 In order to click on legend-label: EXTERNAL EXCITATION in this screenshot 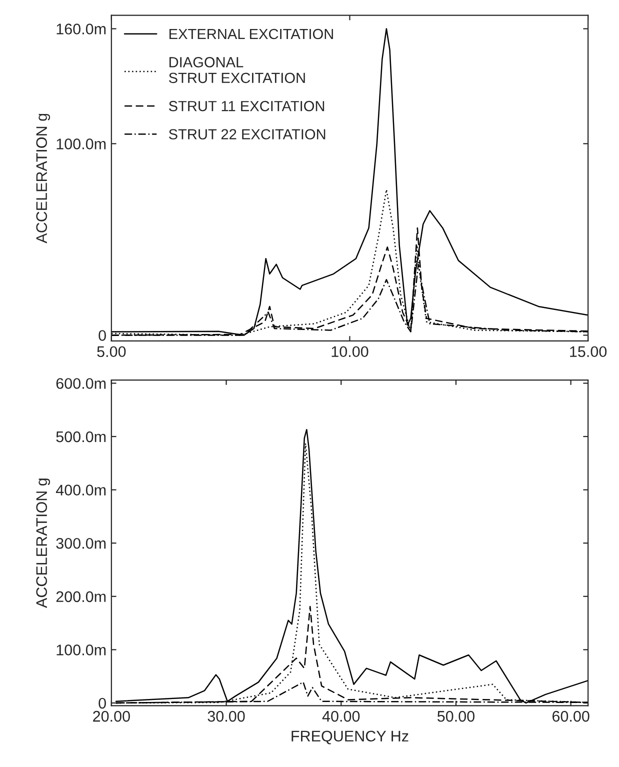, I will do `click(251, 34)`.